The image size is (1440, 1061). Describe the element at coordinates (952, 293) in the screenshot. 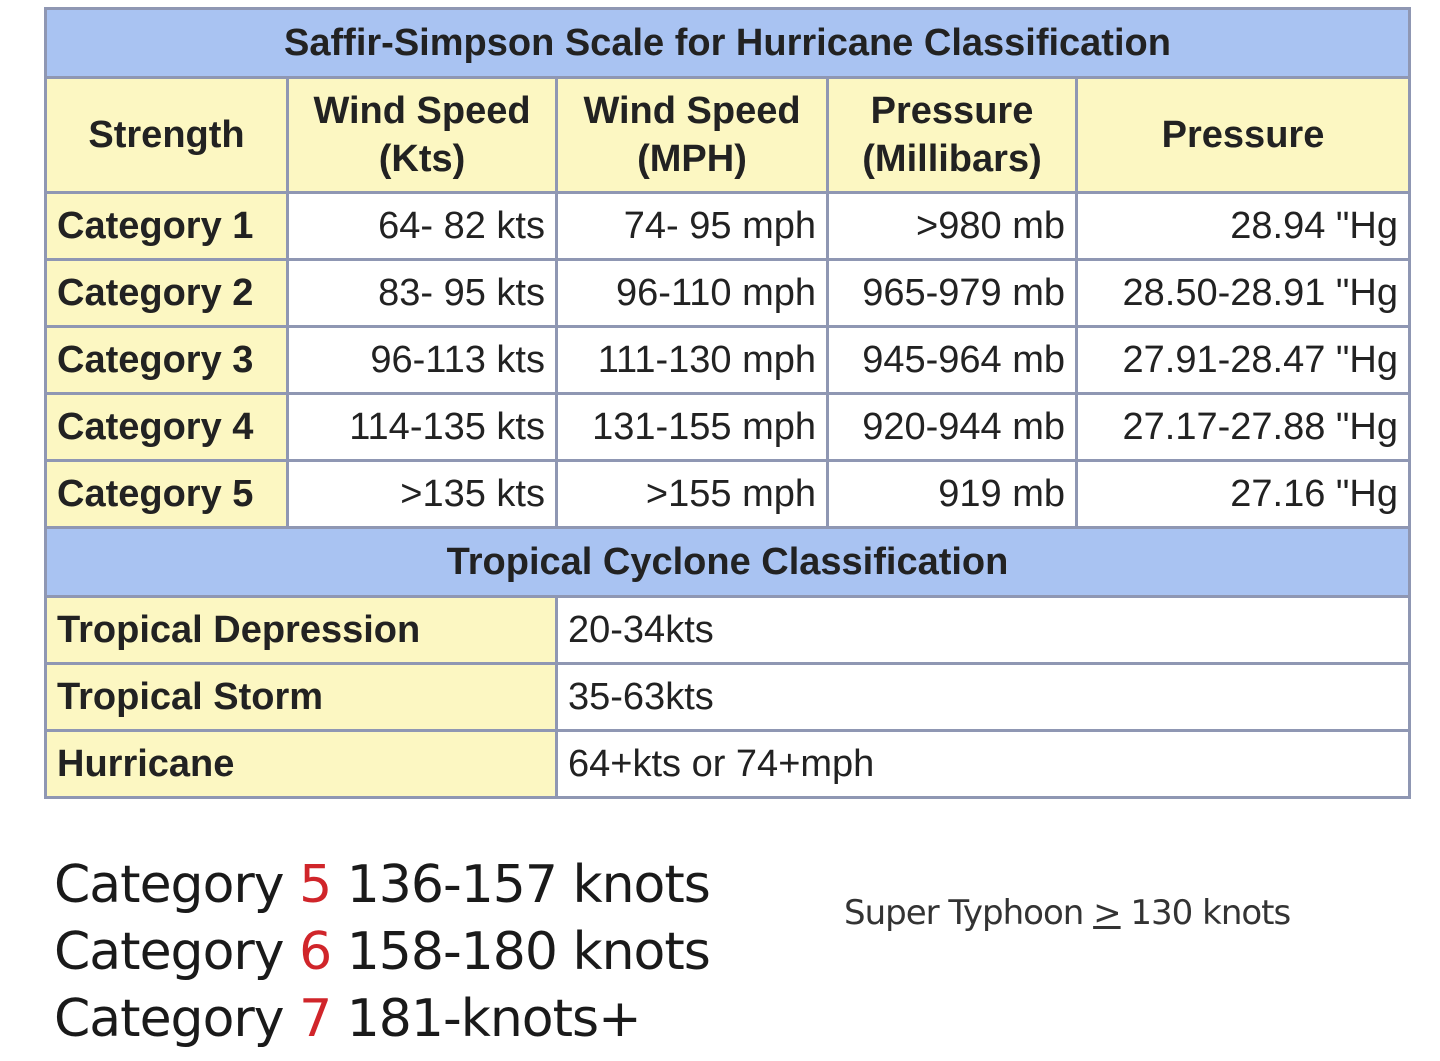

I see `cell-pressure-mb: 965-979 mb` at that location.